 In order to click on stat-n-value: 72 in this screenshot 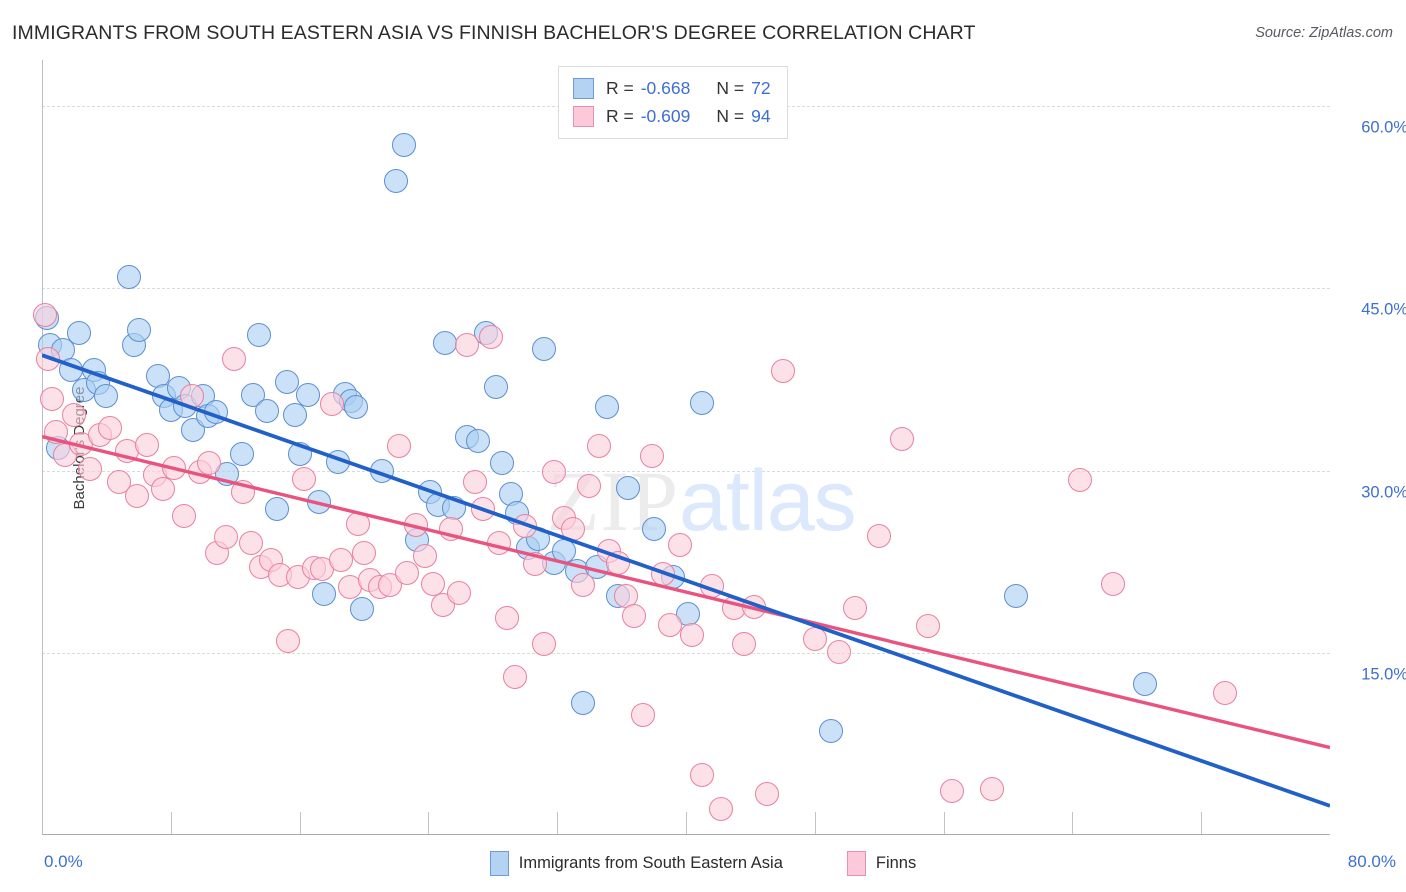, I will do `click(761, 87)`.